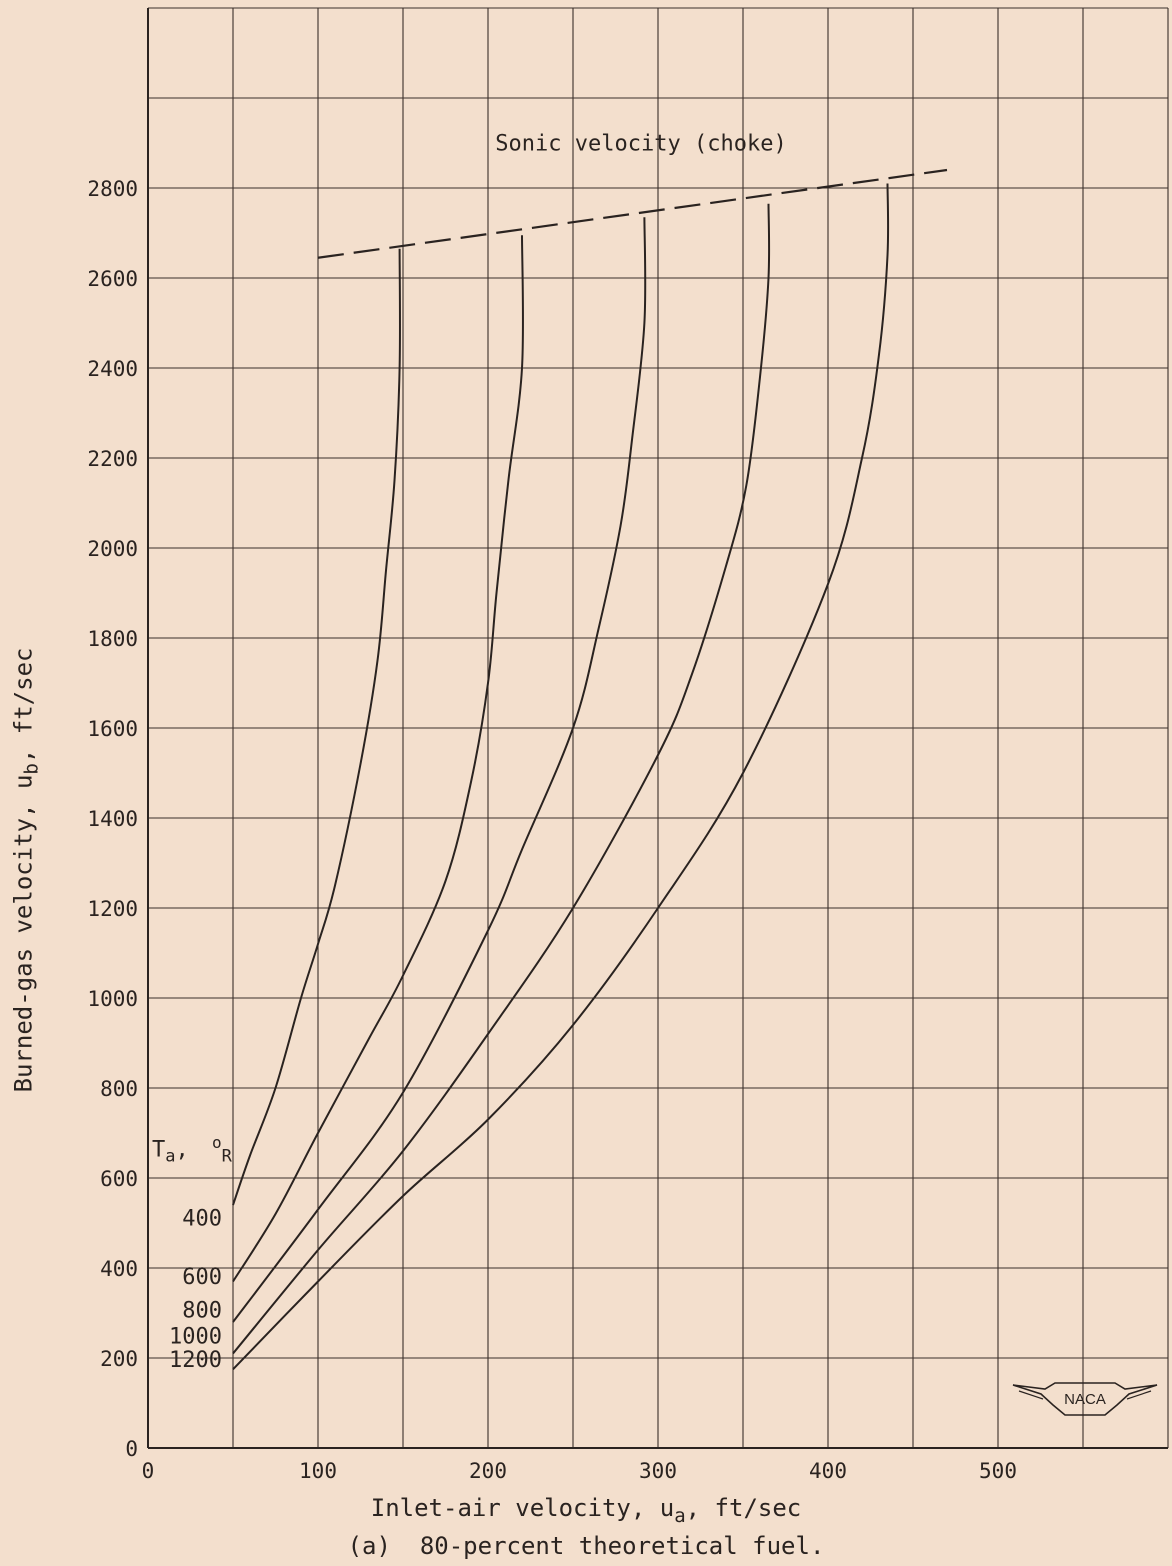  What do you see at coordinates (112, 819) in the screenshot?
I see `y-tick-label: 1400` at bounding box center [112, 819].